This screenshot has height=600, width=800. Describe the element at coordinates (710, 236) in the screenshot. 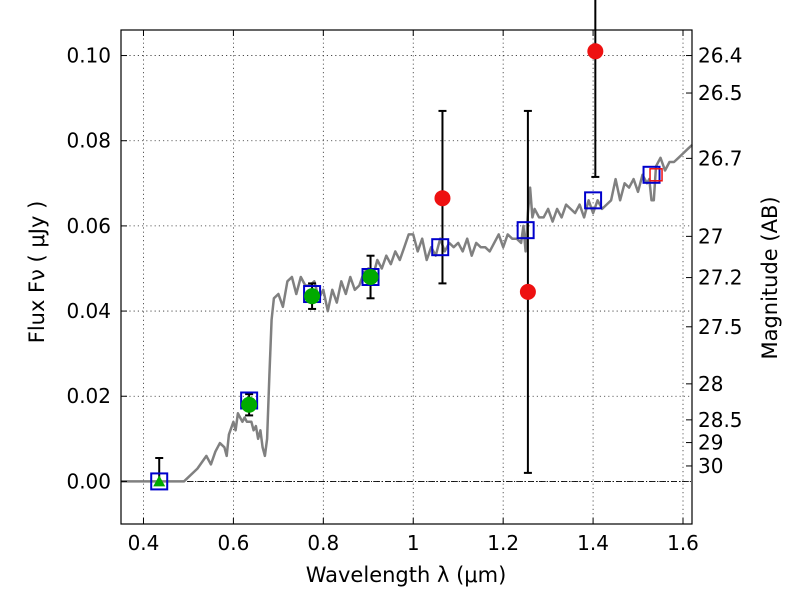

I see `magnitude-tick-label: 27` at that location.